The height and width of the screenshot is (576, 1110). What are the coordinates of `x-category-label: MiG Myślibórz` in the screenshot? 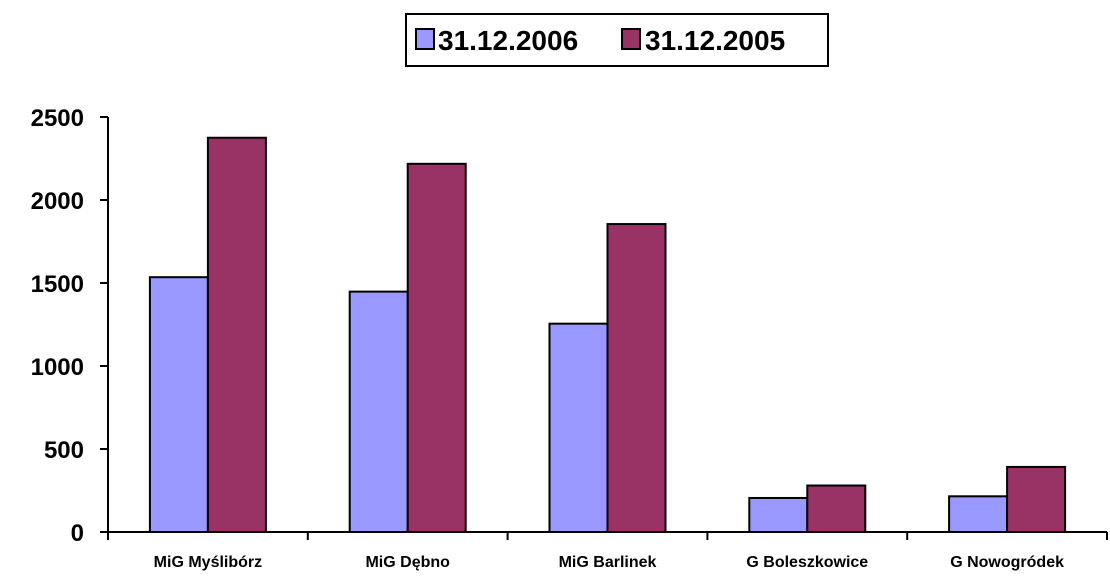 It's located at (208, 562).